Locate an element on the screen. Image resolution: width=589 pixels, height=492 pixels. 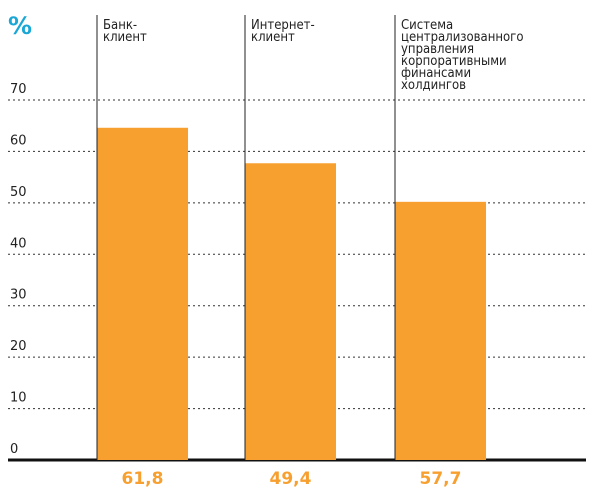
bar-annotation: 49,4 is located at coordinates (291, 479).